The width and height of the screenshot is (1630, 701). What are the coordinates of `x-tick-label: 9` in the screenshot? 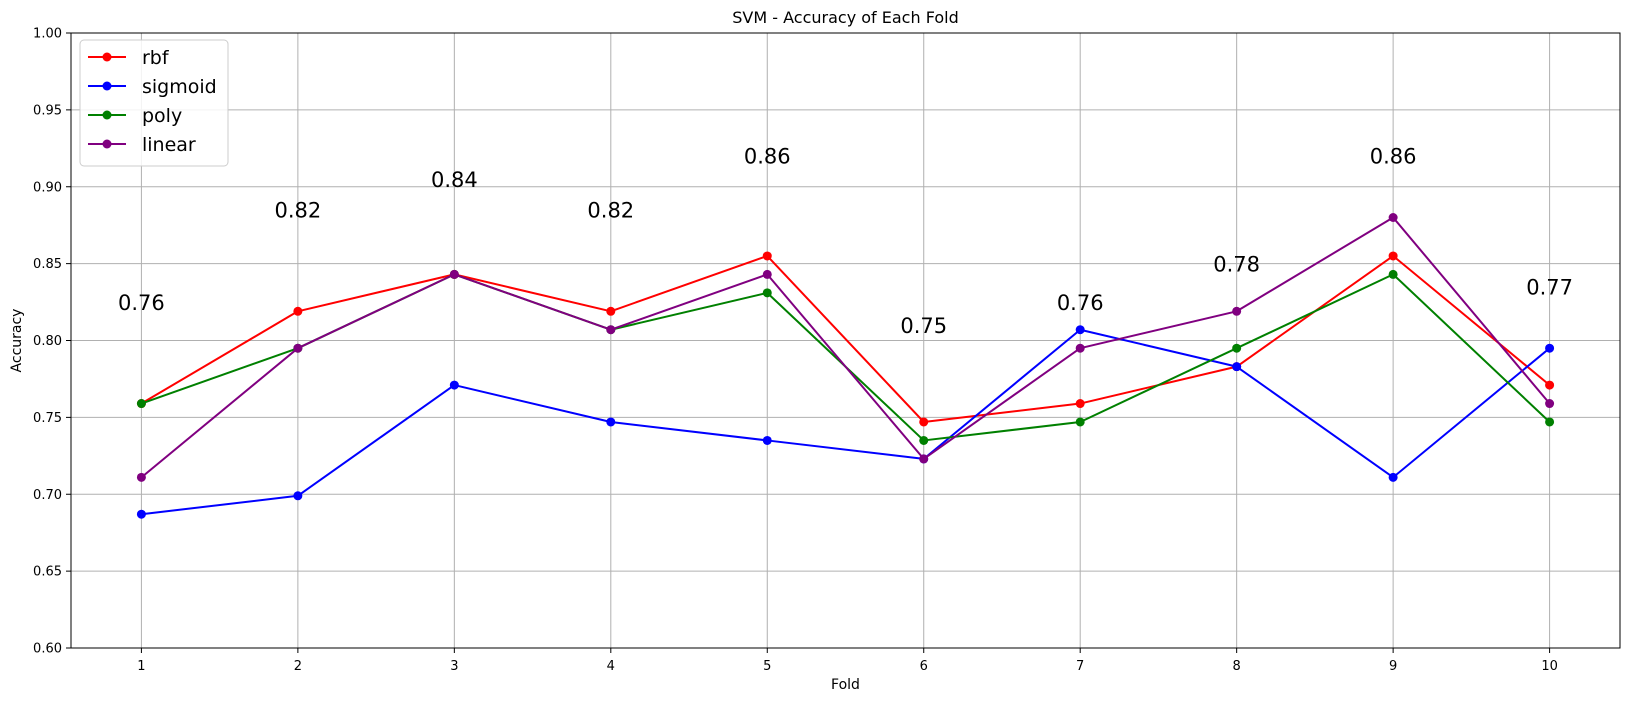 It's located at (1393, 666).